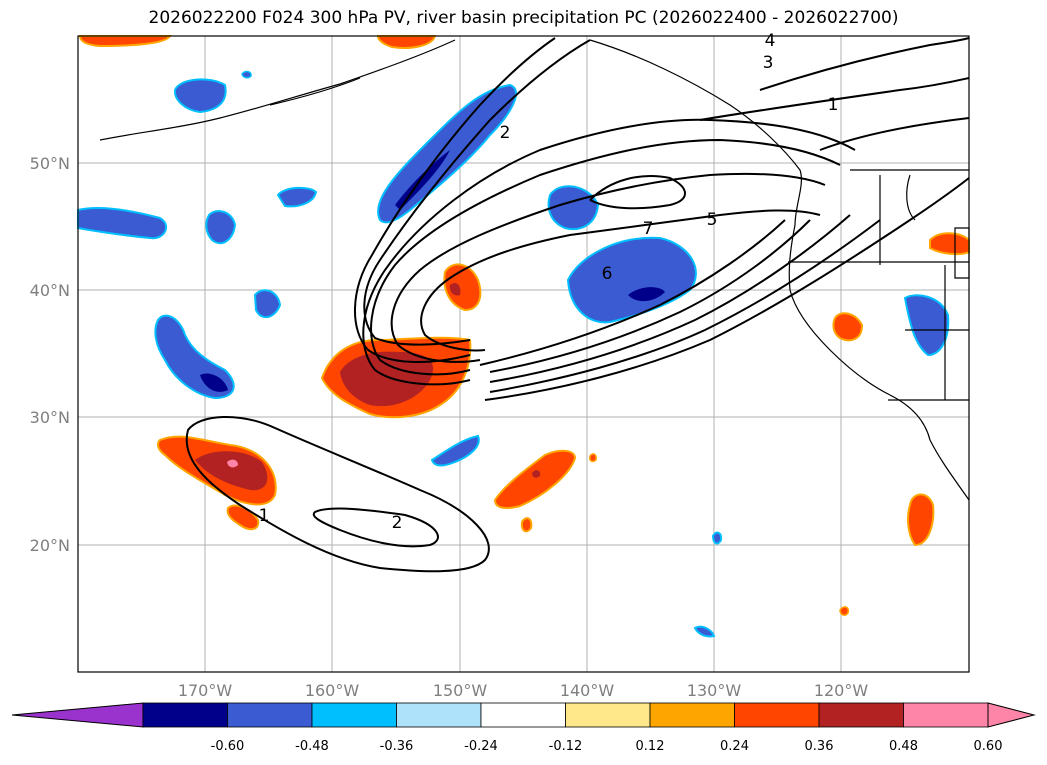 This screenshot has width=1047, height=765. Describe the element at coordinates (1011, 715) in the screenshot. I see `colorbar-over-arrow` at that location.